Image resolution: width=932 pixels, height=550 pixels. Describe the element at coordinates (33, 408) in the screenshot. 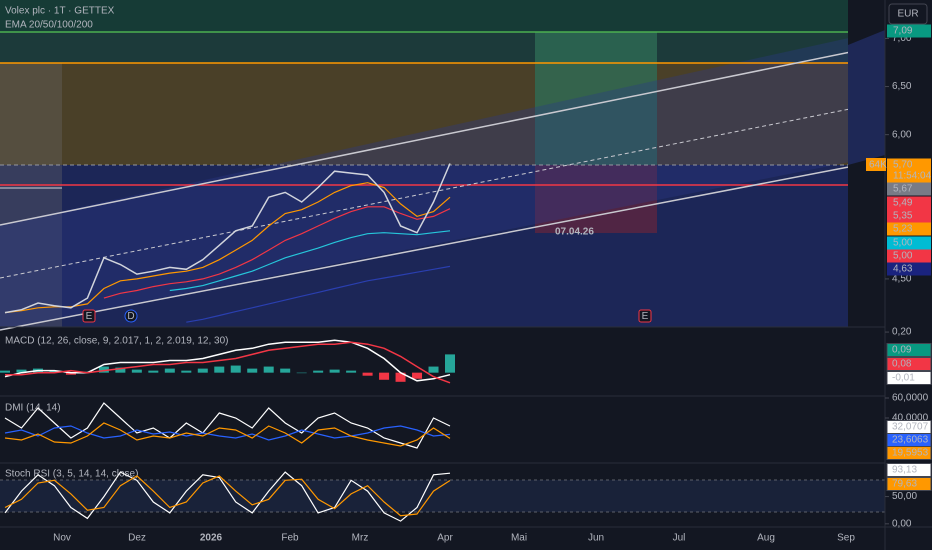

I see `dmi-title: DMI (14, 14)` at that location.